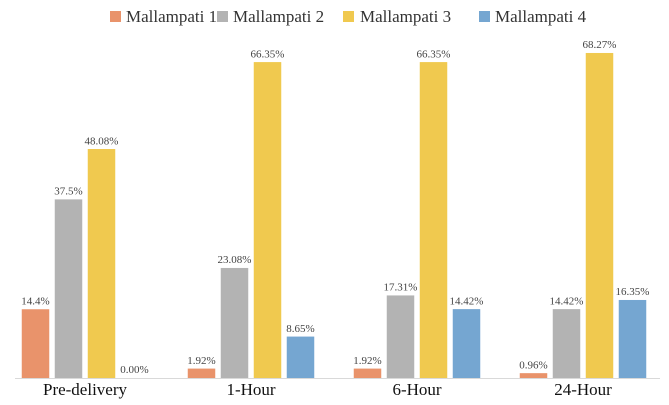 Image resolution: width=669 pixels, height=405 pixels. What do you see at coordinates (416, 389) in the screenshot?
I see `category-label-6-hour: 6-Hour` at bounding box center [416, 389].